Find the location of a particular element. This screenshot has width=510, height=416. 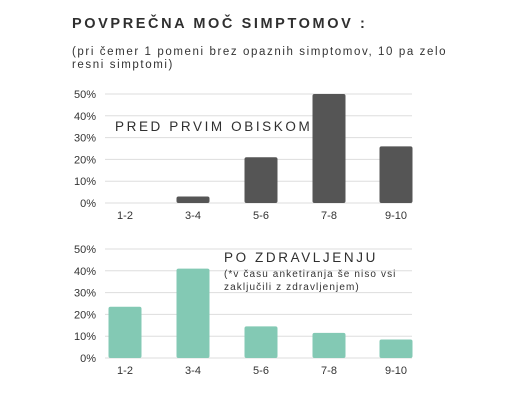

page-title: POVPREČNA MOČ SIMPTOMOV : is located at coordinates (220, 24).